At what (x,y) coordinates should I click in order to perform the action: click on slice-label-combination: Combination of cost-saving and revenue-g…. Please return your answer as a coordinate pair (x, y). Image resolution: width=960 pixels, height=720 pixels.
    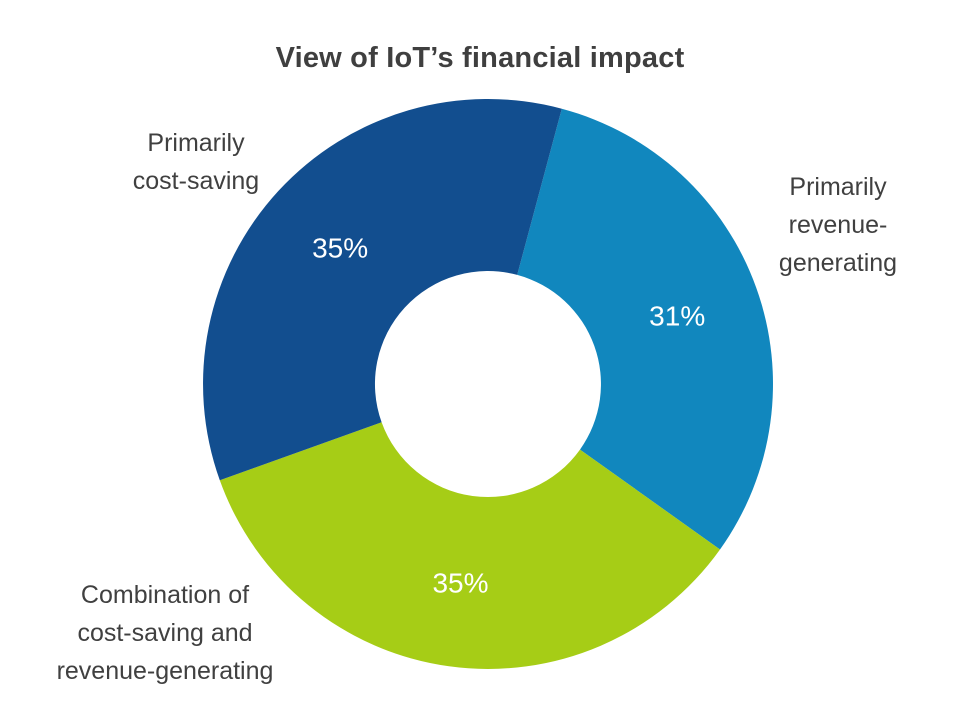
    Looking at the image, I should click on (165, 633).